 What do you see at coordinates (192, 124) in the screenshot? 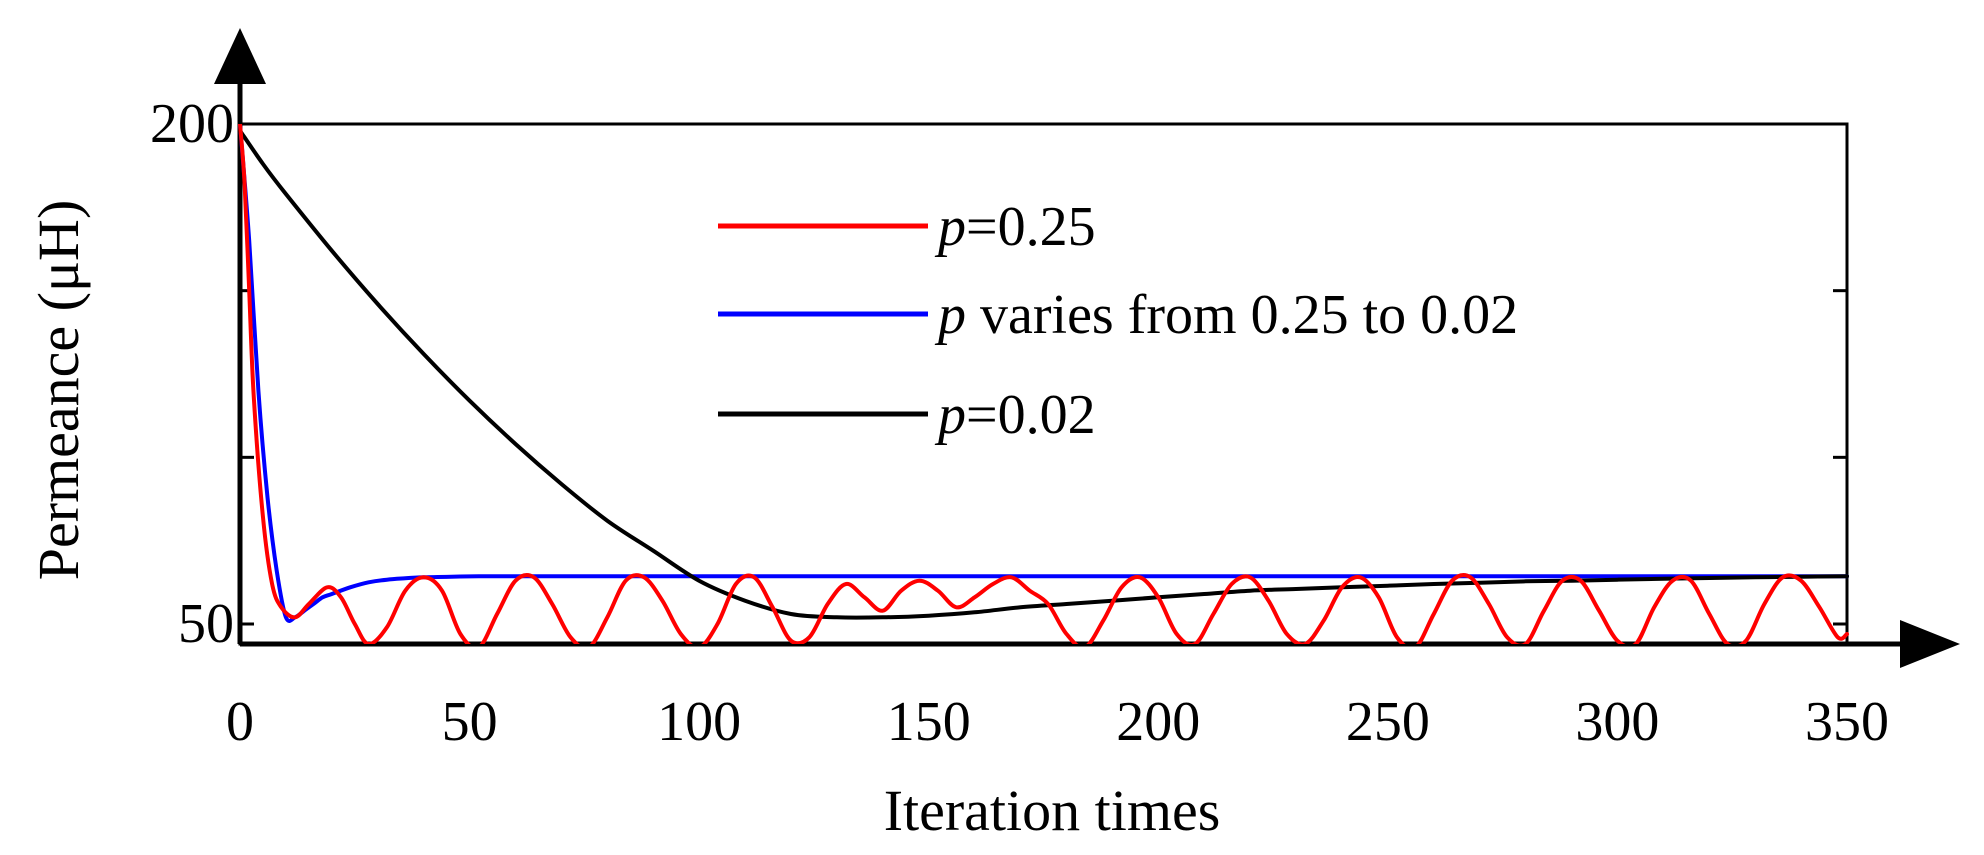
I see `y-tick-label: 200` at bounding box center [192, 124].